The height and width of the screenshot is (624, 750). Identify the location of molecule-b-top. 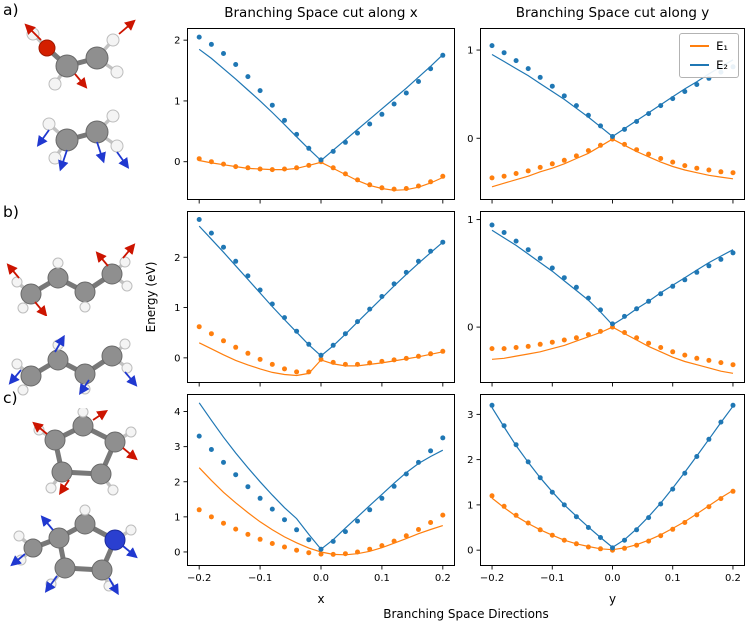
(71, 279).